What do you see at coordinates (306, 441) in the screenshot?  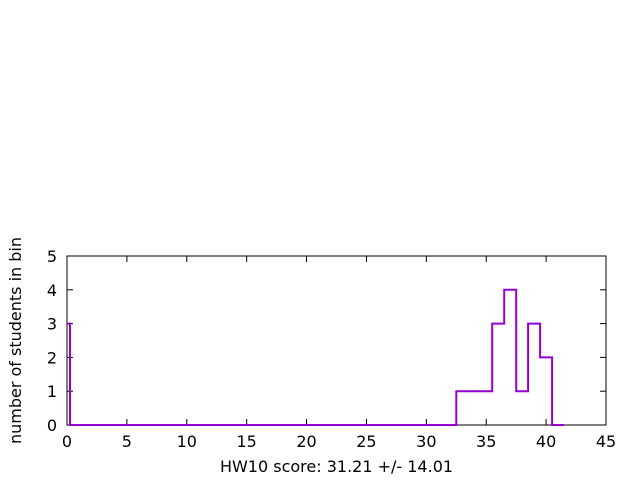 I see `x-tick-label: 20` at bounding box center [306, 441].